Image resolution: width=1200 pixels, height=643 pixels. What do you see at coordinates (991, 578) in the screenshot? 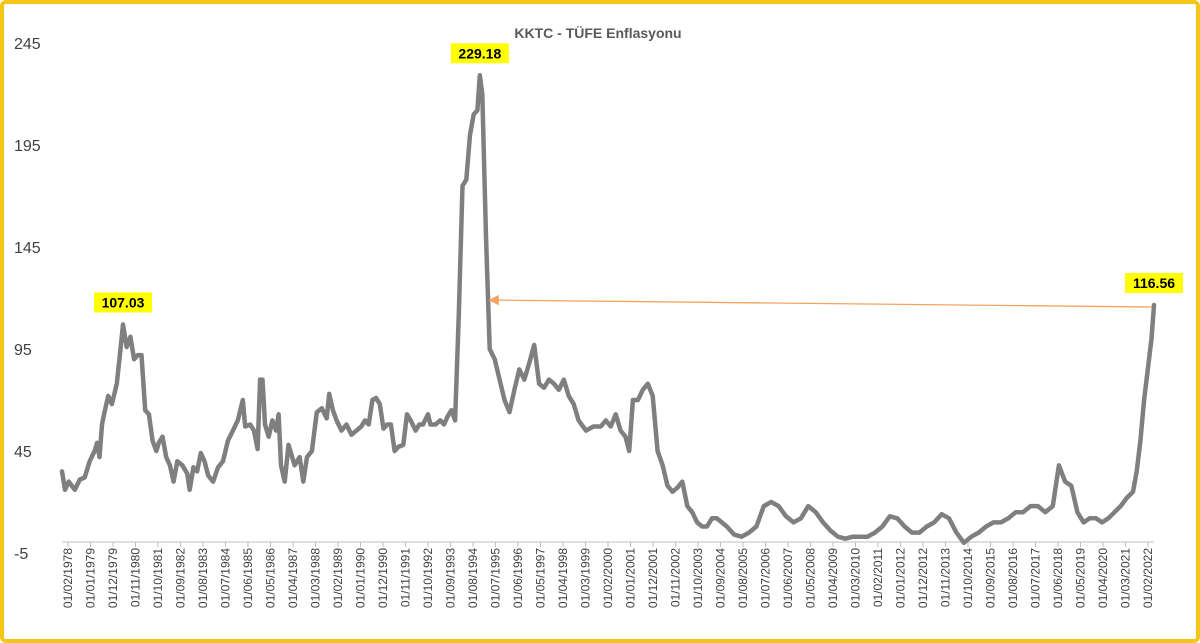
I see `x-tick-label: 01/09/2015` at bounding box center [991, 578].